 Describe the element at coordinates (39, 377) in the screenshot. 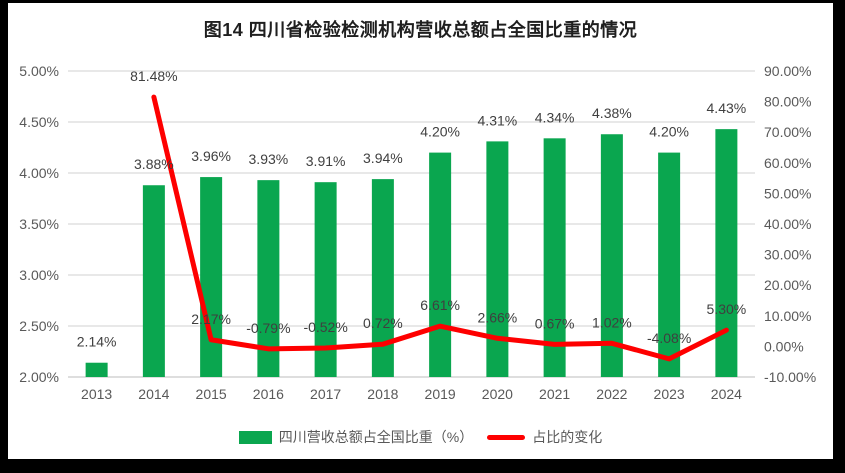

I see `left-axis-tick: 2.00%` at that location.